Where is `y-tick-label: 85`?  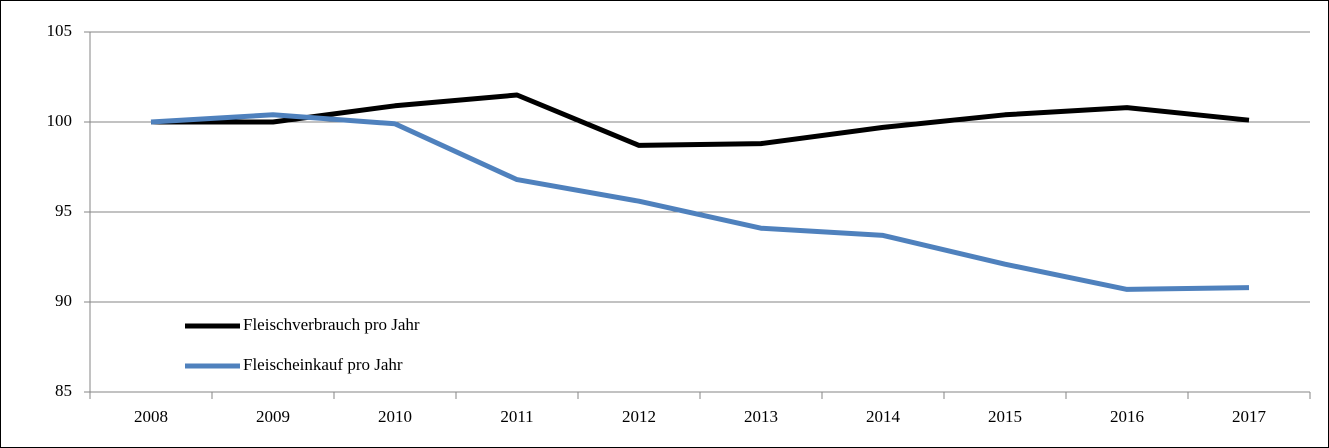
y-tick-label: 85 is located at coordinates (63, 390).